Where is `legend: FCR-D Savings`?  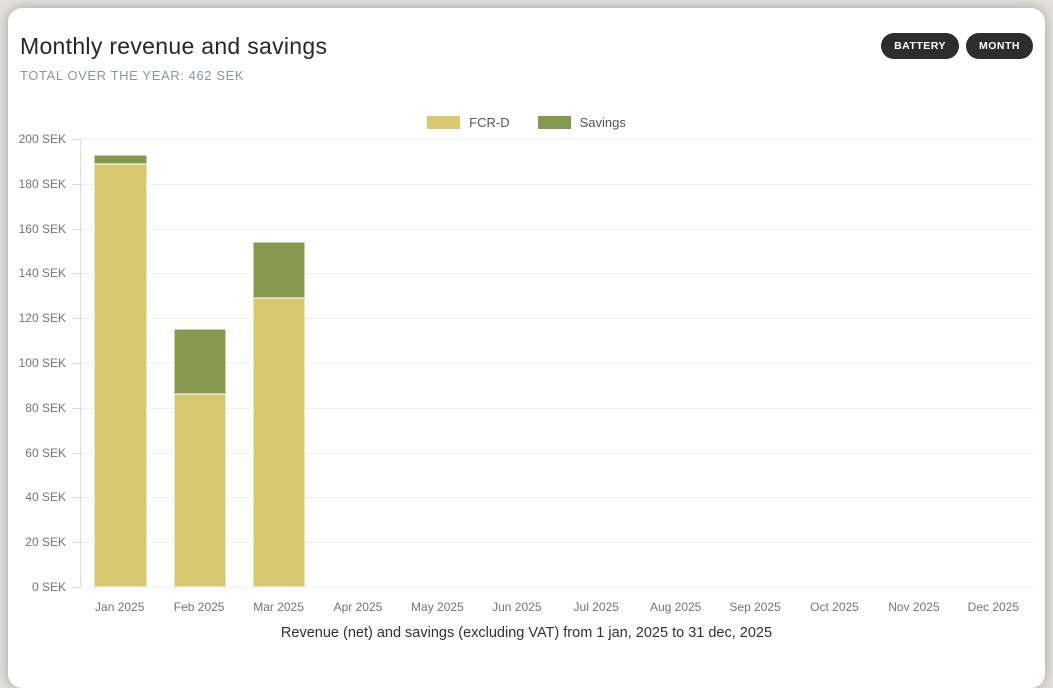 legend: FCR-D Savings is located at coordinates (526, 122).